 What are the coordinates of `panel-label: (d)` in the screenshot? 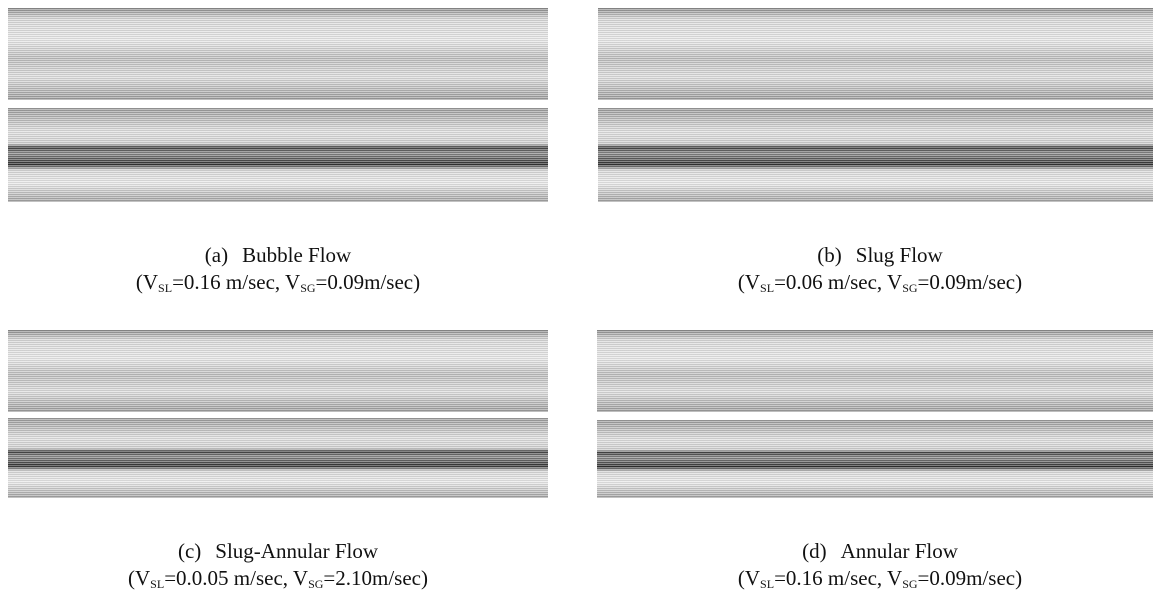 It's located at (814, 551).